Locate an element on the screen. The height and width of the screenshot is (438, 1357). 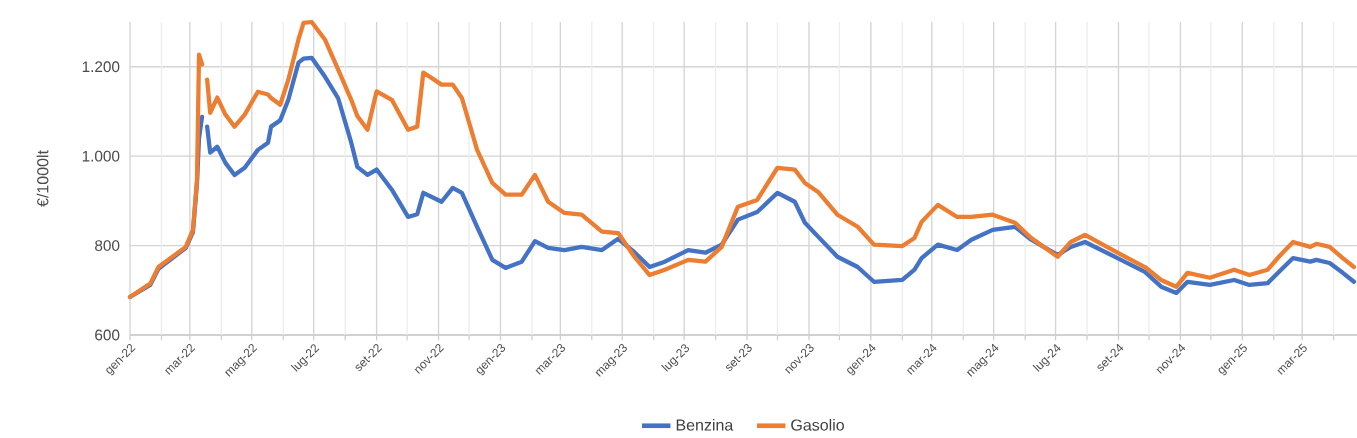
y-axis-title: €/1000lt is located at coordinates (42, 178).